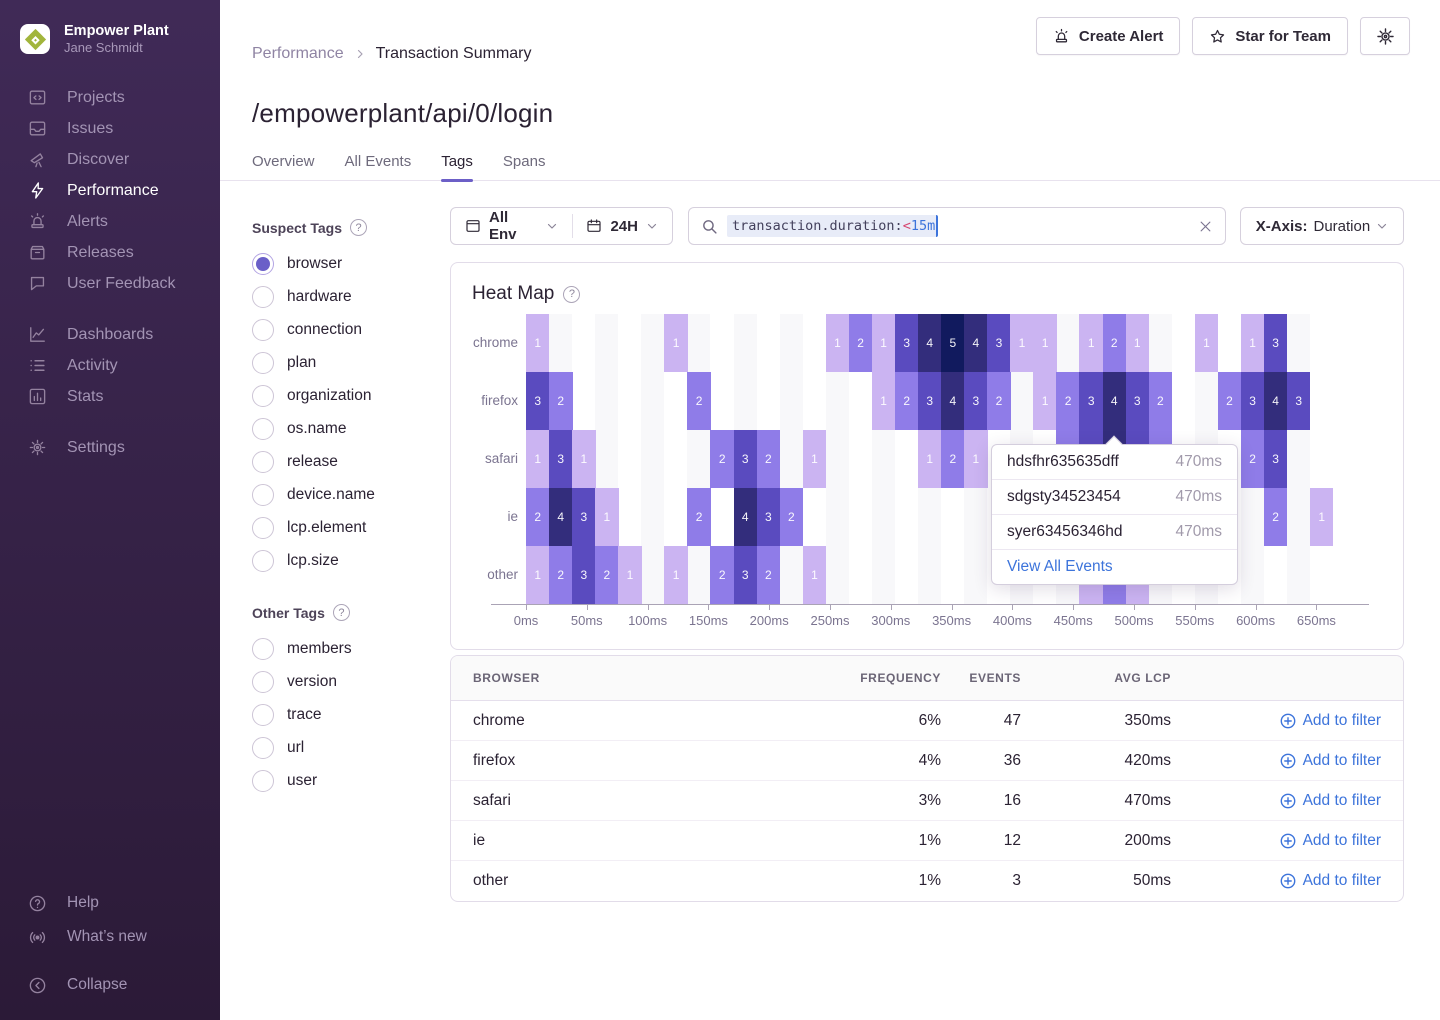 The height and width of the screenshot is (1020, 1440). Describe the element at coordinates (1205, 226) in the screenshot. I see `clear-search-icon` at that location.